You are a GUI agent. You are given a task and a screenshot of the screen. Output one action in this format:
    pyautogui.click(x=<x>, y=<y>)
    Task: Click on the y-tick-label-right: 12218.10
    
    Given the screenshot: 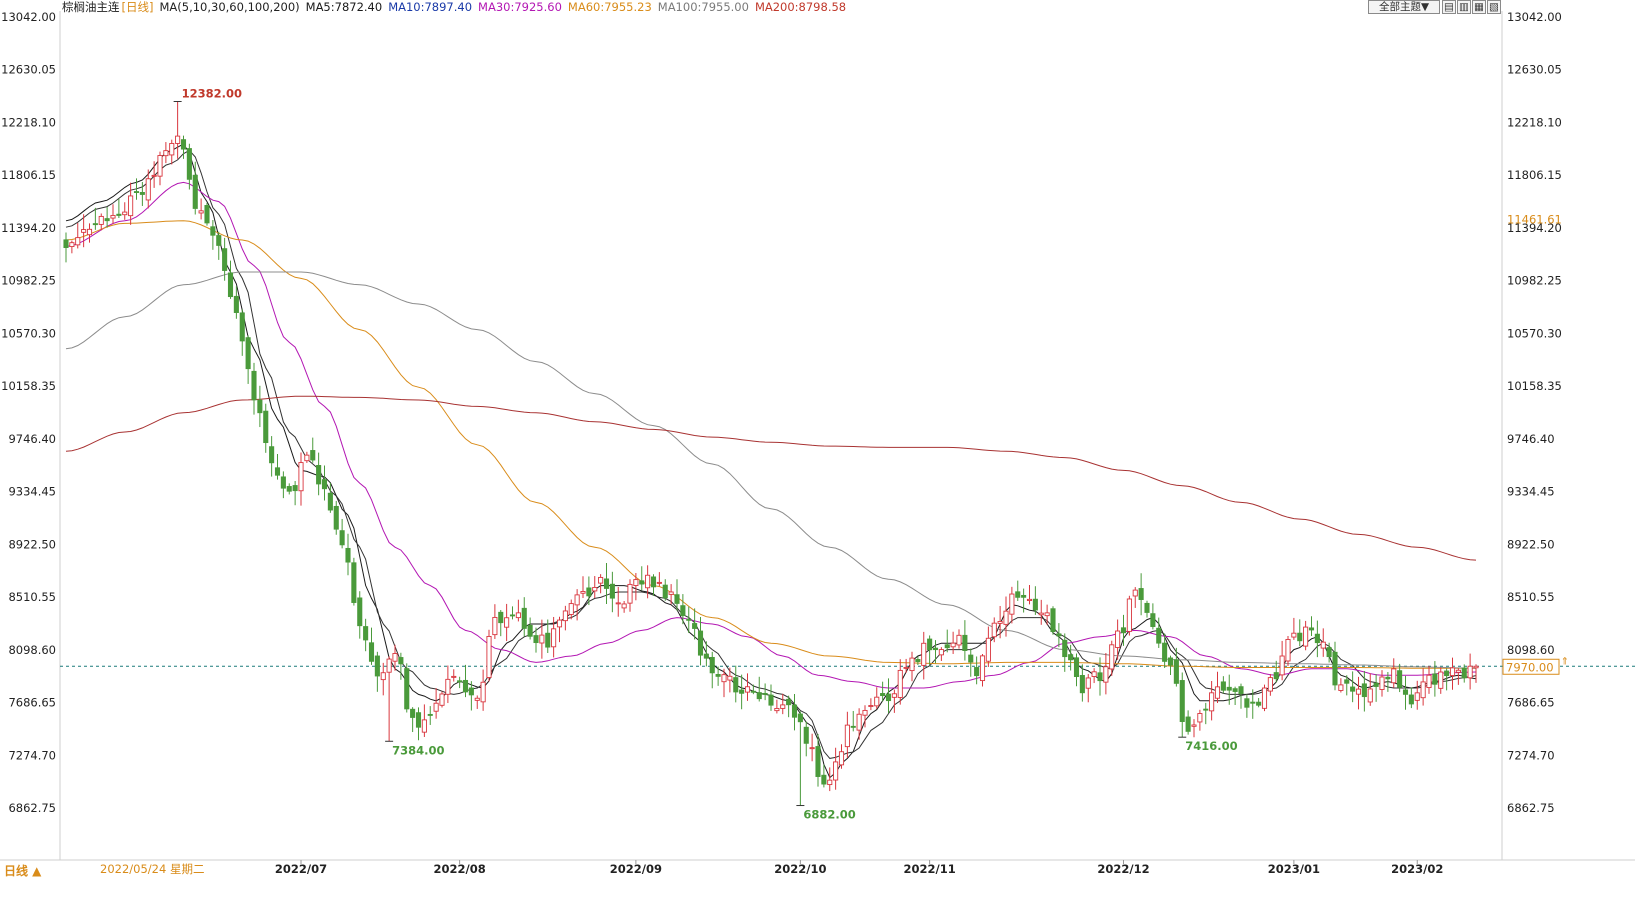 What is the action you would take?
    pyautogui.click(x=1534, y=122)
    